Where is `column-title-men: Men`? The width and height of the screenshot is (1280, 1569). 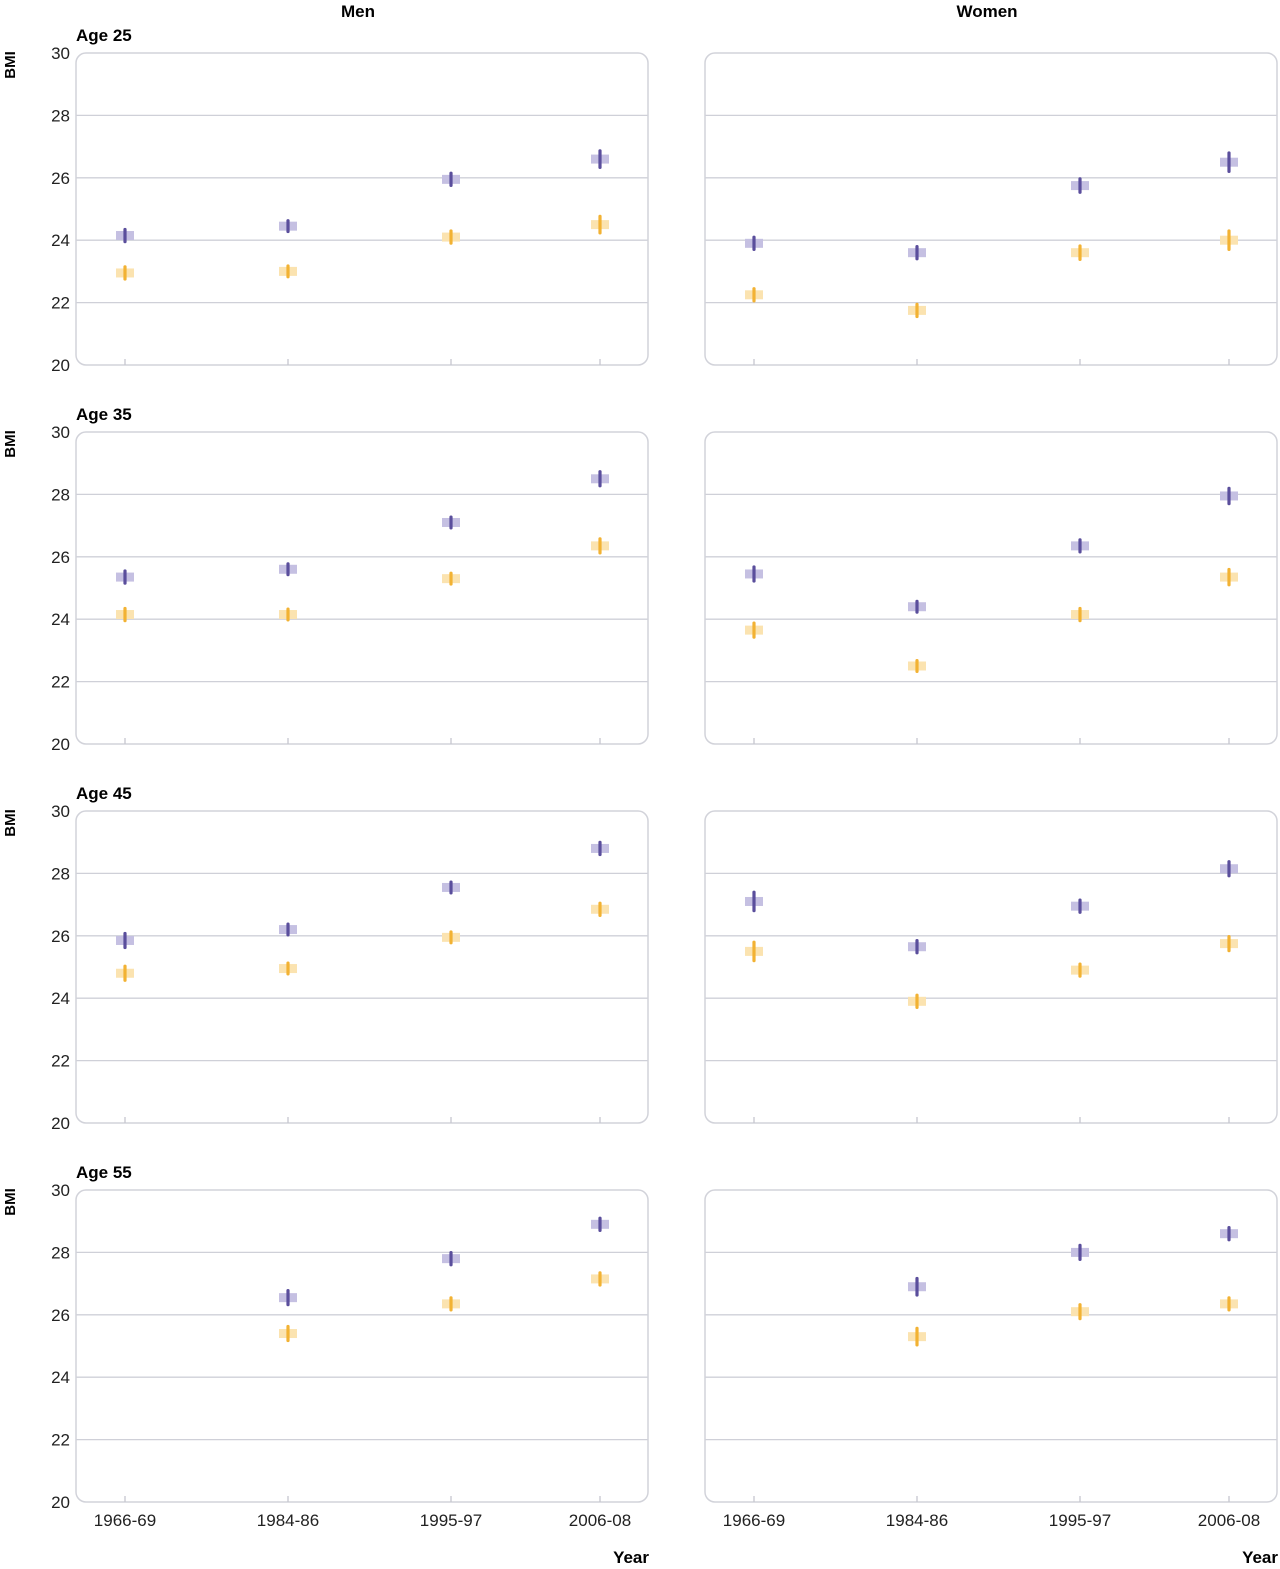 column-title-men: Men is located at coordinates (358, 11).